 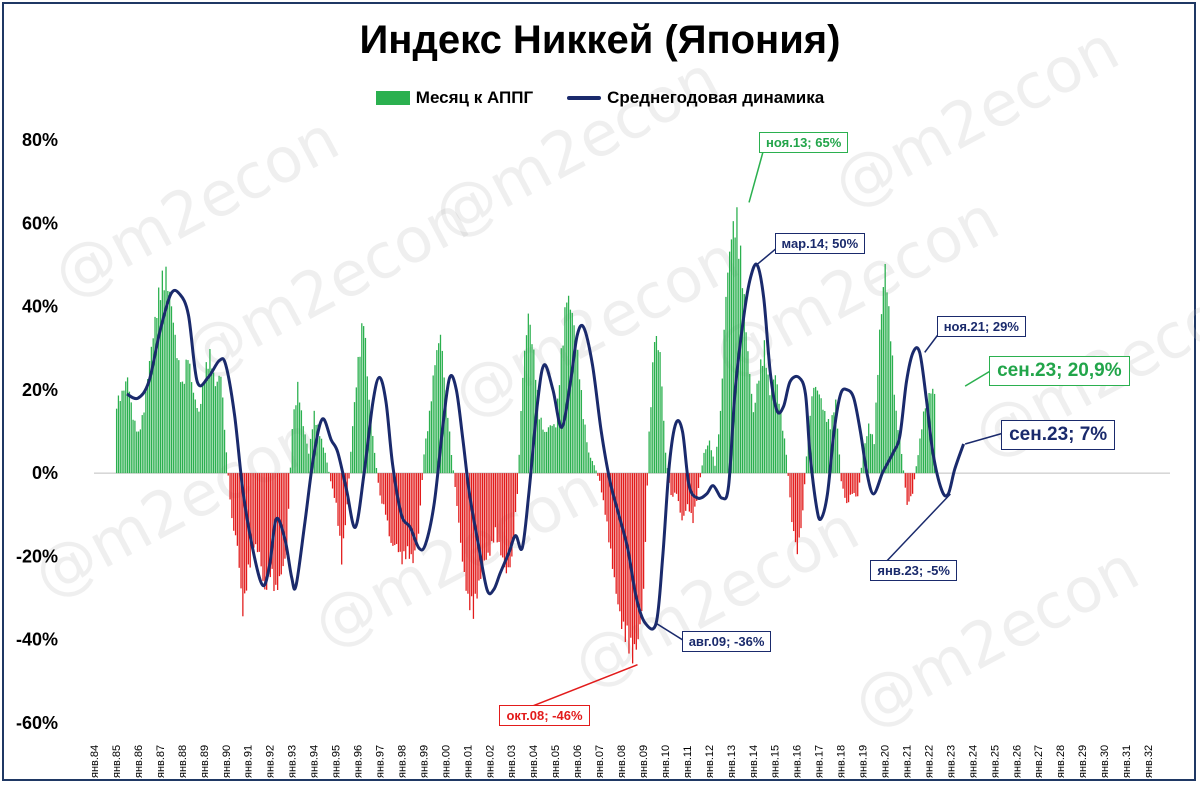 What do you see at coordinates (40, 140) in the screenshot?
I see `y-tick-label: 80%` at bounding box center [40, 140].